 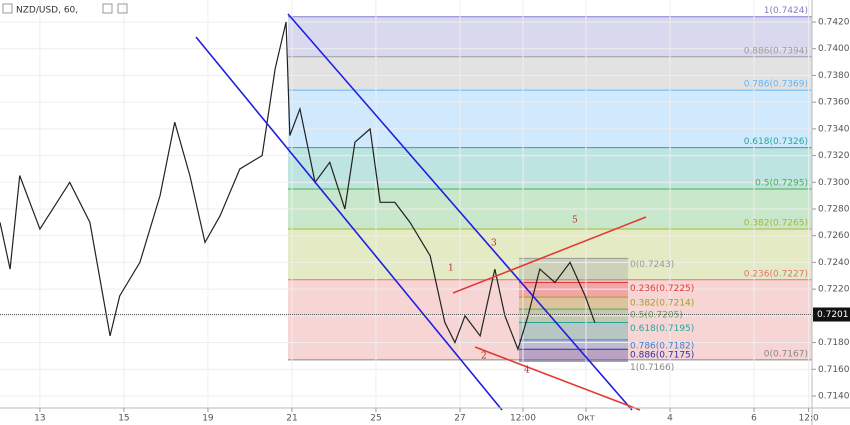 I want to click on fib-label: 1(0.7166), so click(x=652, y=368).